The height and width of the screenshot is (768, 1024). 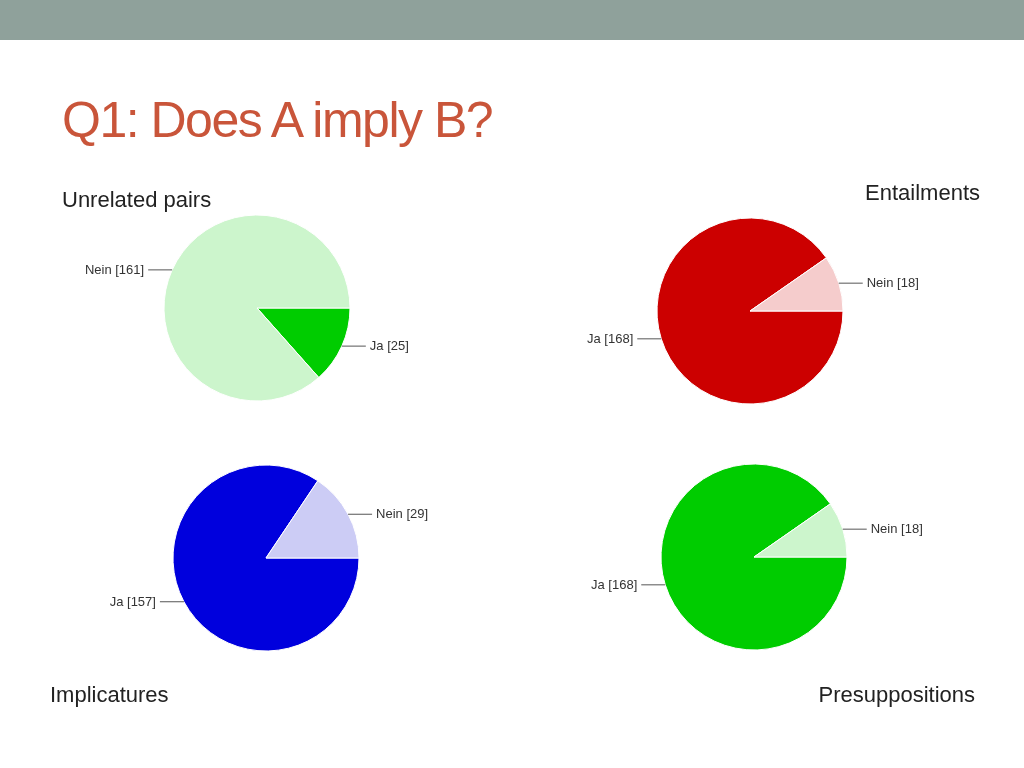 I want to click on data-label: [157], so click(x=141, y=601).